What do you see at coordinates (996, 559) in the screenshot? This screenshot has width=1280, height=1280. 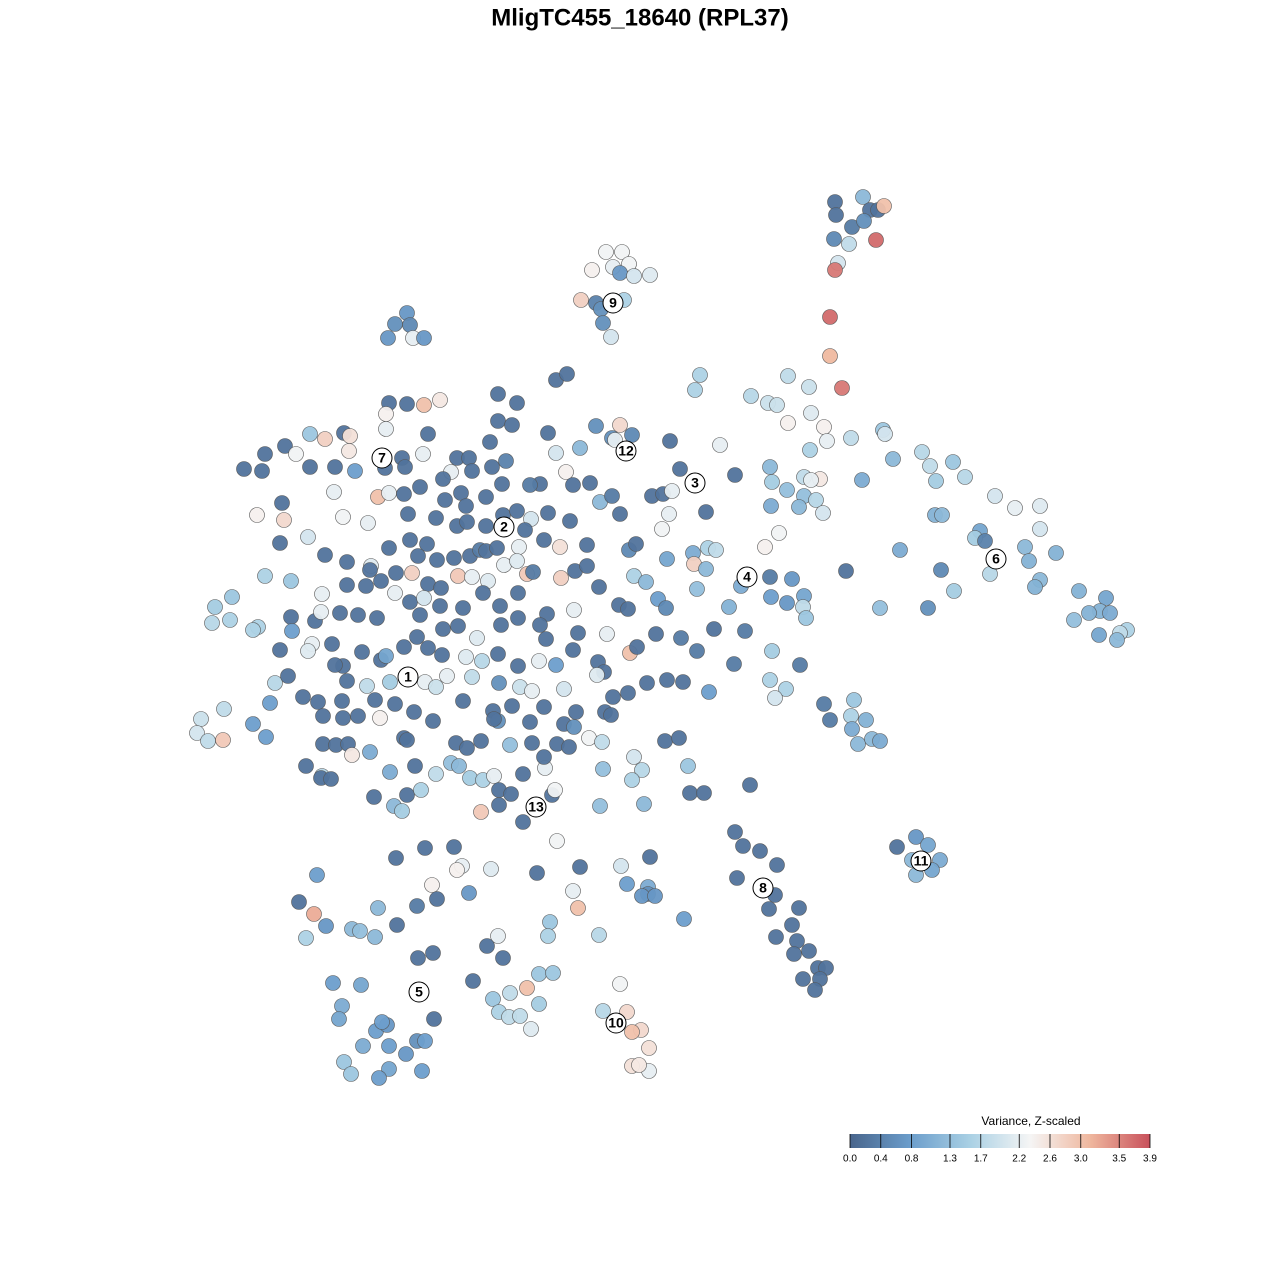 I see `cluster-label: 6` at bounding box center [996, 559].